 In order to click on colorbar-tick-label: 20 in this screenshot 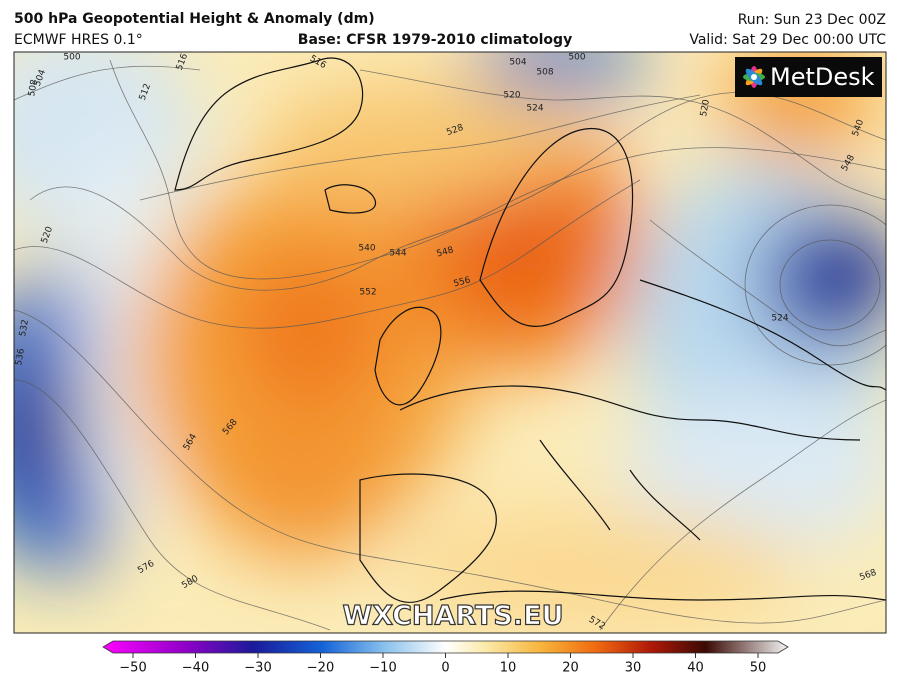, I will do `click(570, 668)`.